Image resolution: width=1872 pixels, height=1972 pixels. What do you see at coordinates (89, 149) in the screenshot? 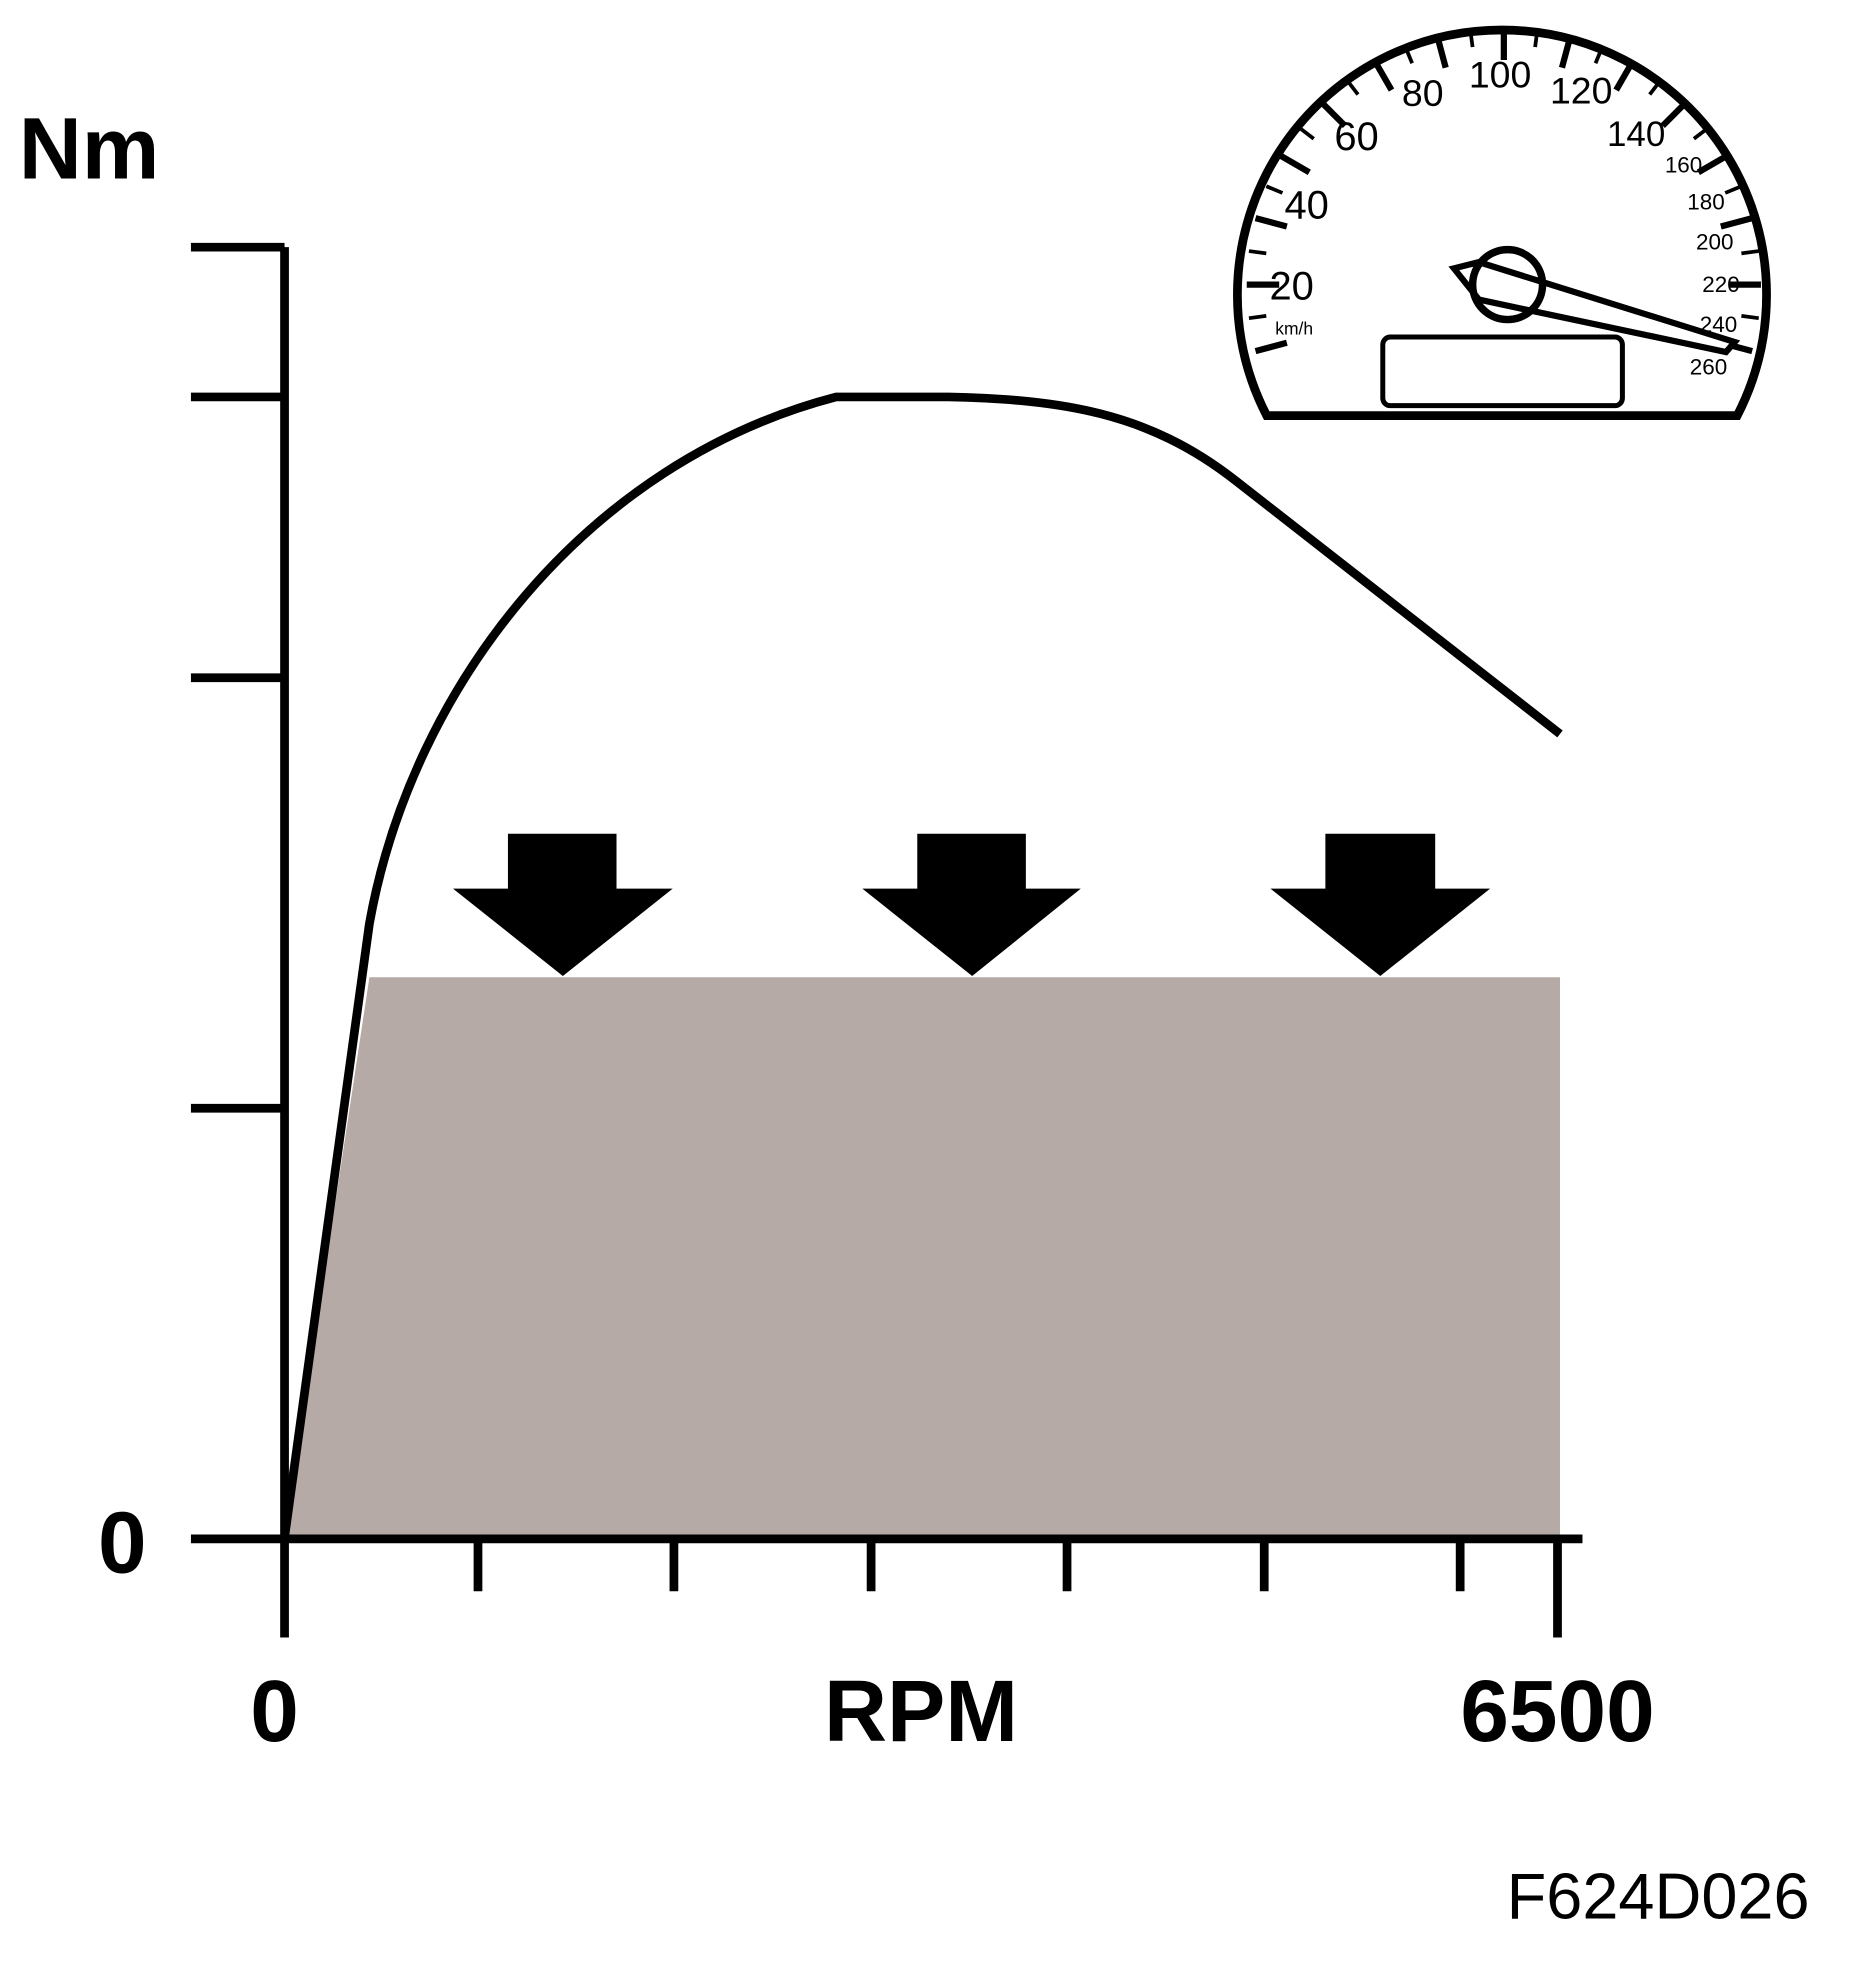
I see `y-axis-title: Nm` at bounding box center [89, 149].